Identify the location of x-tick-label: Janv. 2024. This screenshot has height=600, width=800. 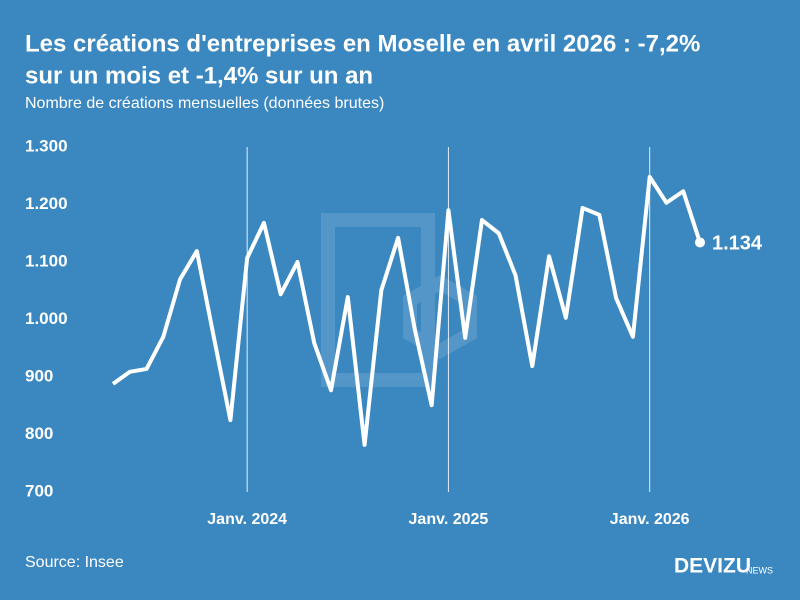
(247, 519).